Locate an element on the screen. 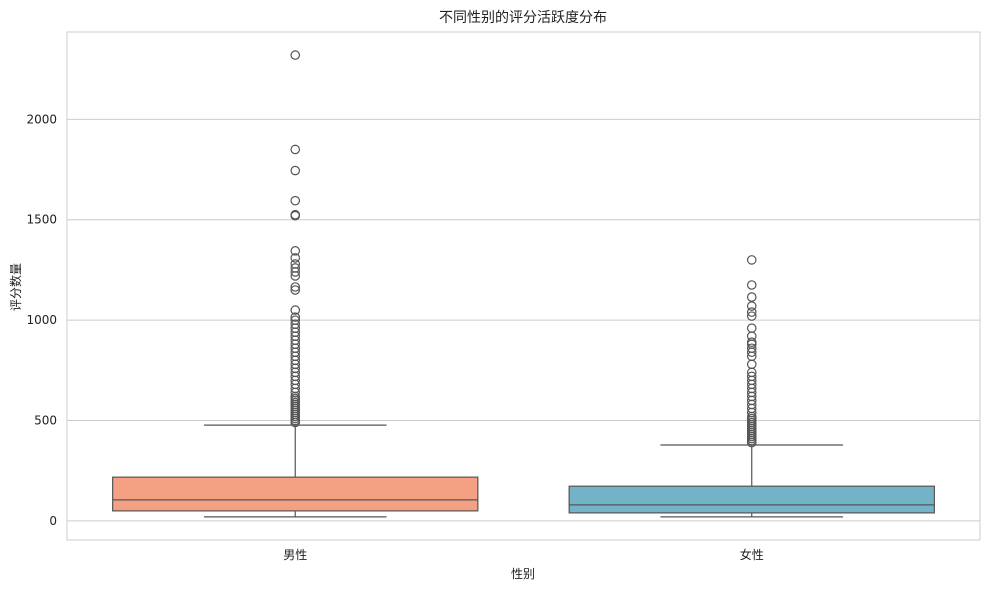 This screenshot has height=590, width=989. x-tick-labels: 男性 女性 is located at coordinates (523, 554).